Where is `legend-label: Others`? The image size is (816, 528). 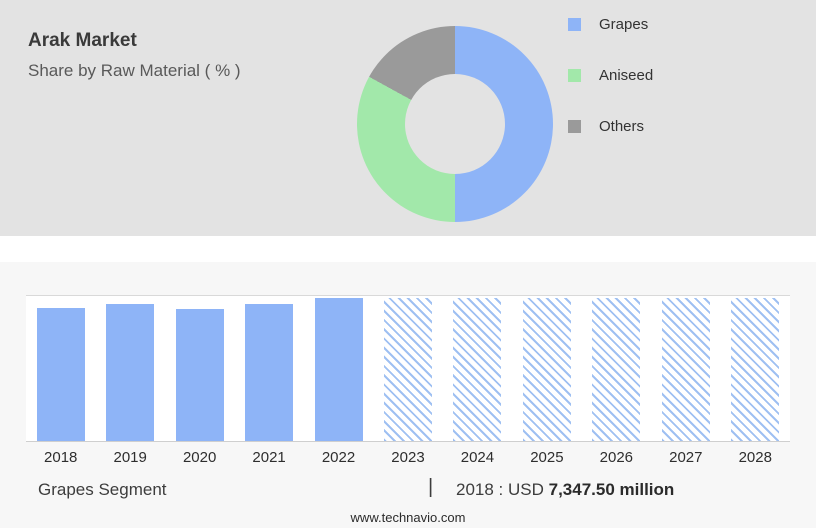 legend-label: Others is located at coordinates (622, 126).